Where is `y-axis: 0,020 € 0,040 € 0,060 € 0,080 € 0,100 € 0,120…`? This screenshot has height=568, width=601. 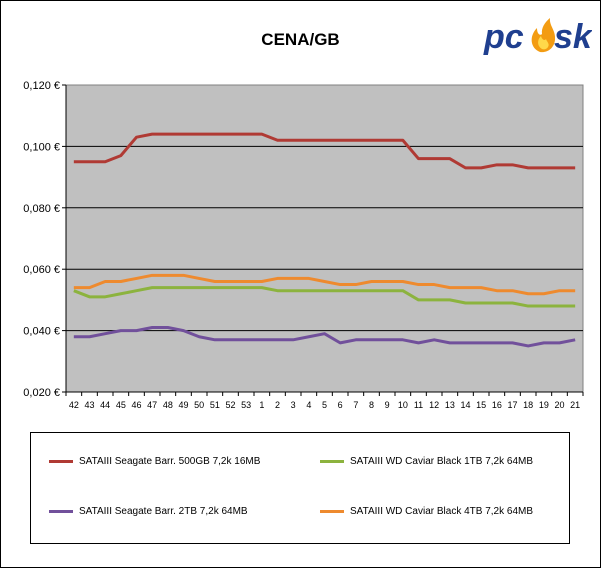 y-axis: 0,020 € 0,040 € 0,060 € 0,080 € 0,100 € 0,120… is located at coordinates (45, 239).